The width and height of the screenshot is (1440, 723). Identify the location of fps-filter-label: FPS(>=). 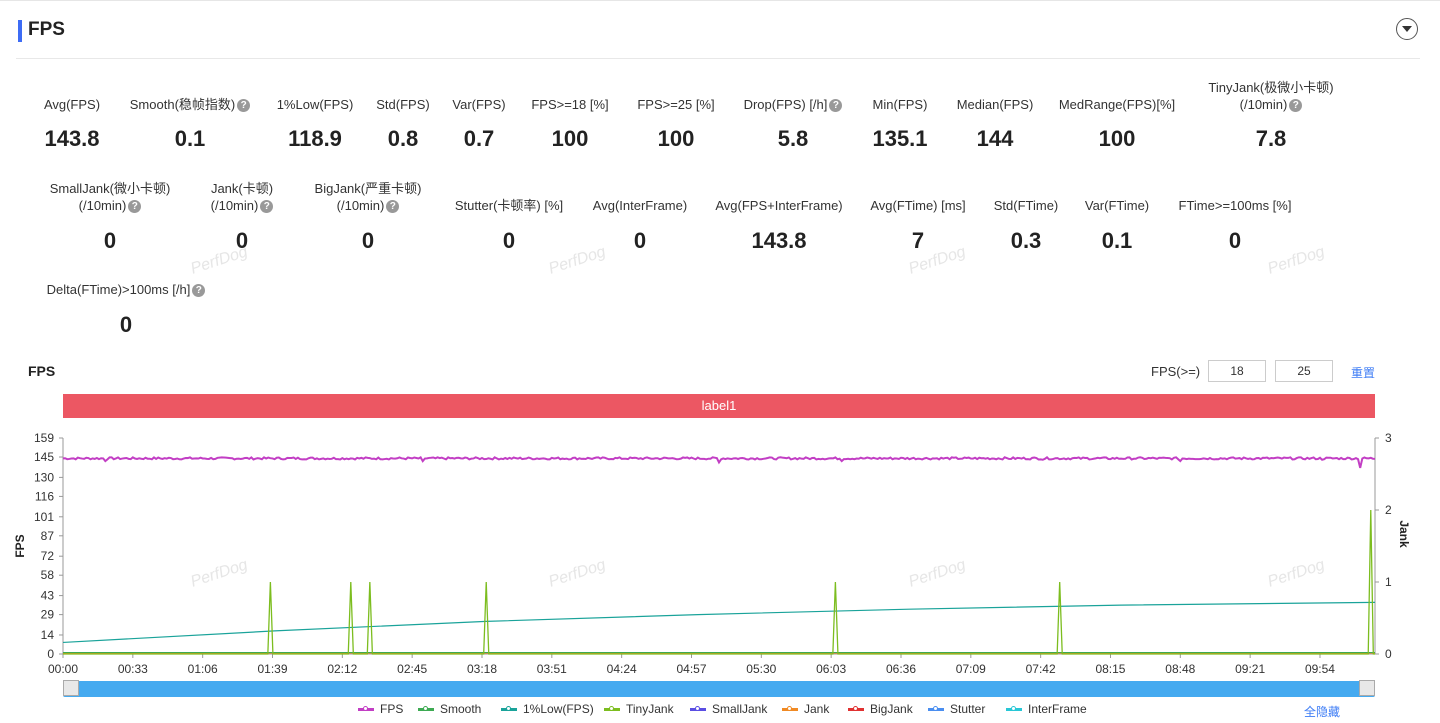
(1176, 371).